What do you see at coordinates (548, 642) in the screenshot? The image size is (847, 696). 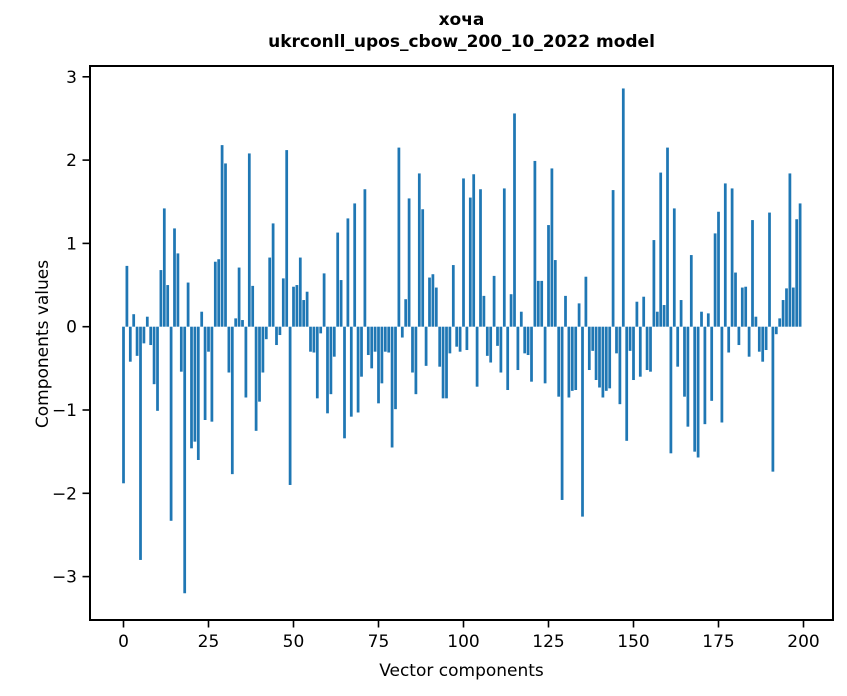 I see `x-tick-label: 125` at bounding box center [548, 642].